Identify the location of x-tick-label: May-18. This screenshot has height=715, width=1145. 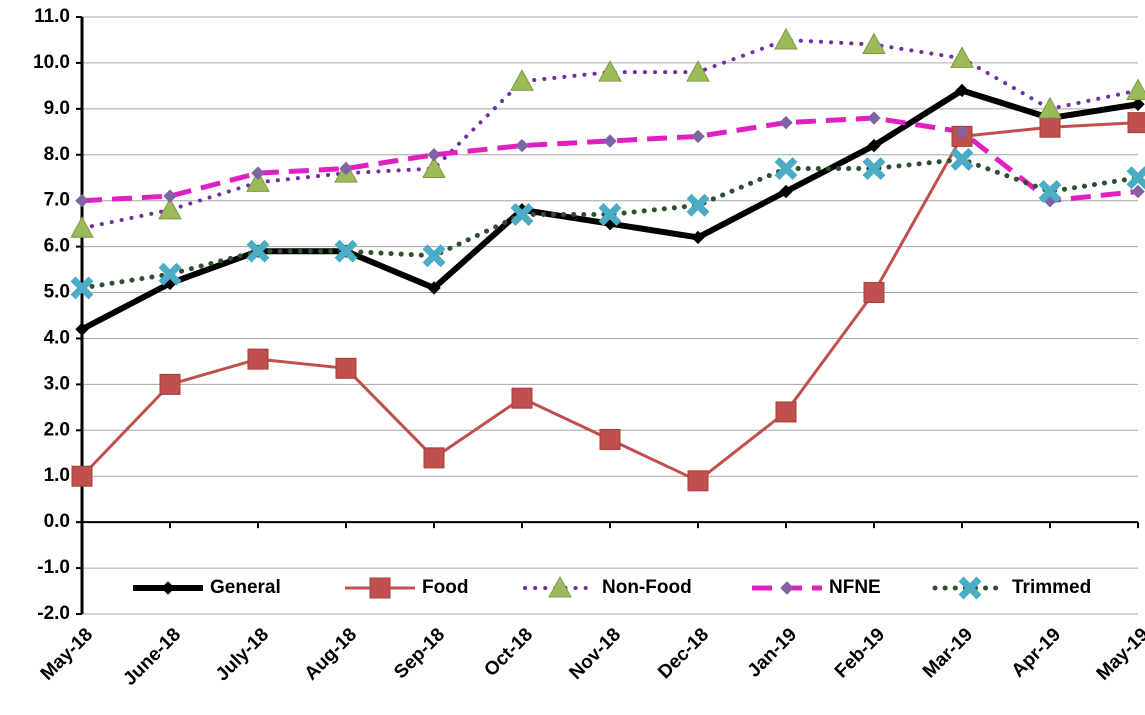
(67, 654).